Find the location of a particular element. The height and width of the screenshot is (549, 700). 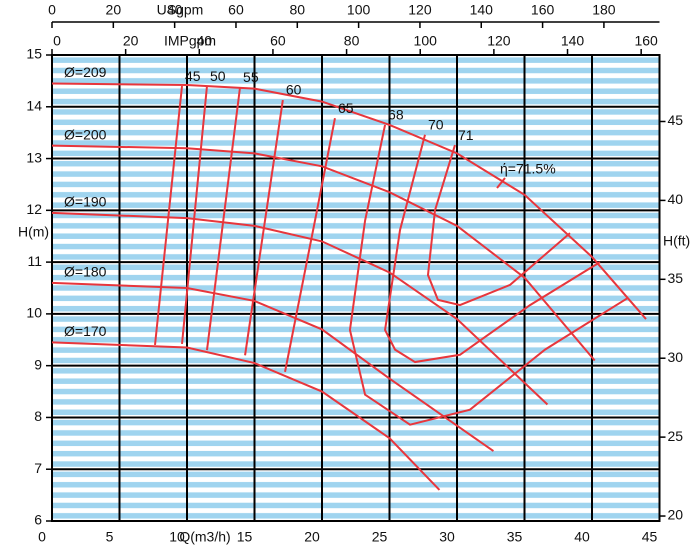

y2-tick-label: 35 is located at coordinates (676, 278).